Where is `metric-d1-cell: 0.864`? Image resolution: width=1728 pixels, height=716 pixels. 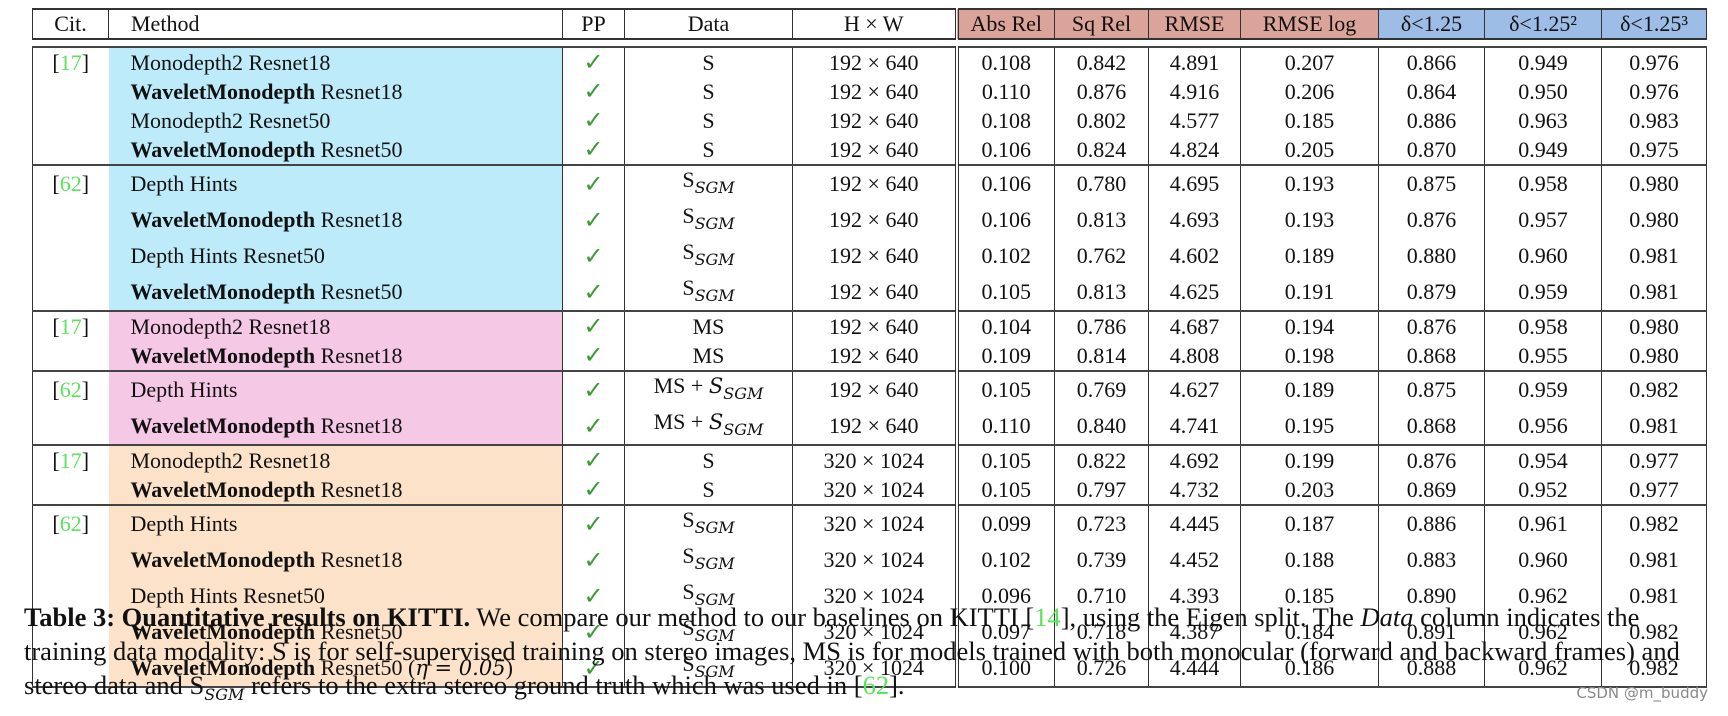 metric-d1-cell: 0.864 is located at coordinates (1431, 91).